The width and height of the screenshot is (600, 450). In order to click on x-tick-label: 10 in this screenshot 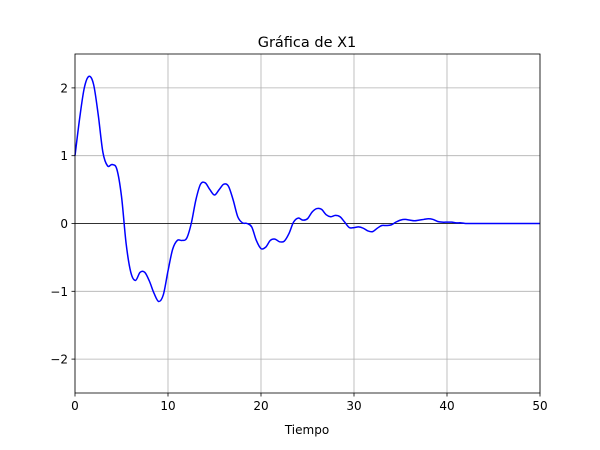, I will do `click(167, 406)`.